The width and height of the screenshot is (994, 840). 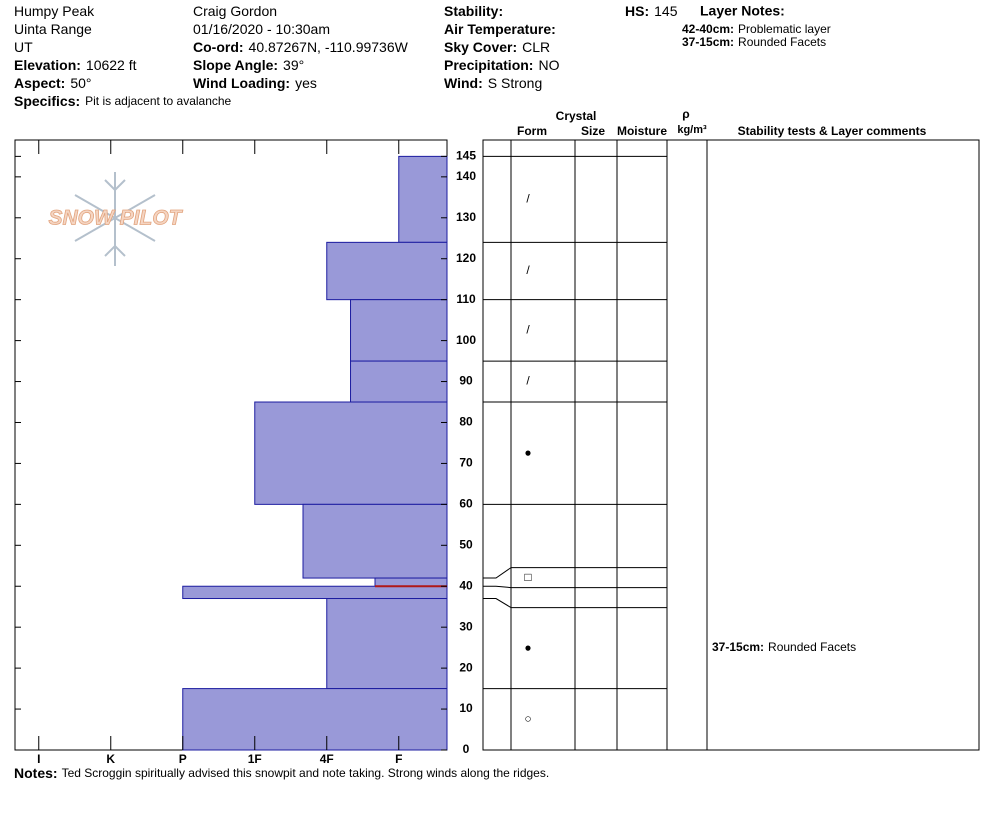 I want to click on comment-text: Rounded Facets, so click(x=812, y=647).